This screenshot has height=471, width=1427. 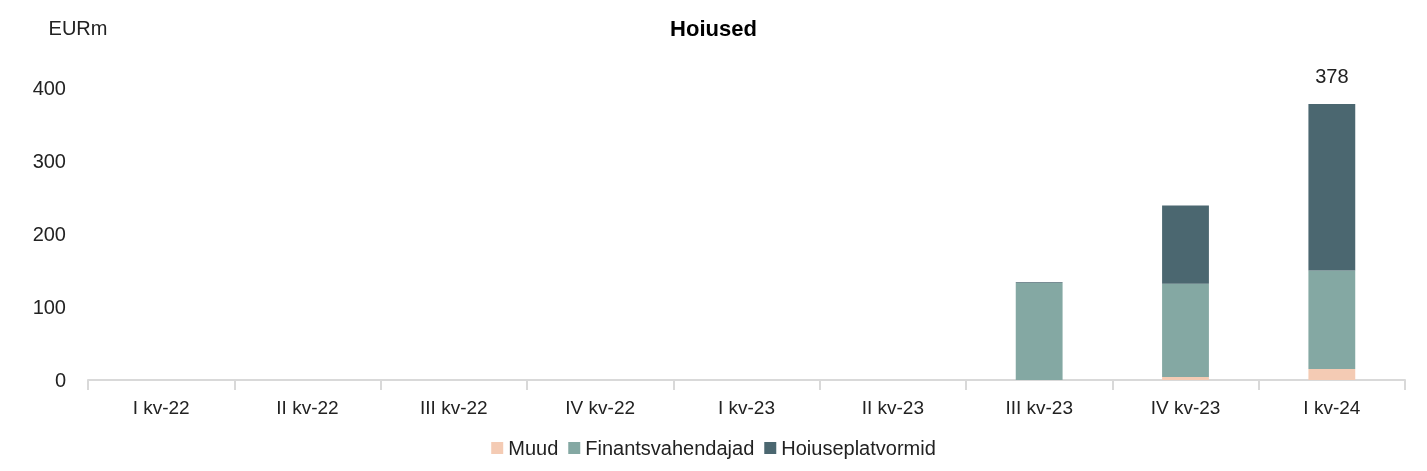 What do you see at coordinates (1332, 407) in the screenshot?
I see `x-tick-label: I kv-24` at bounding box center [1332, 407].